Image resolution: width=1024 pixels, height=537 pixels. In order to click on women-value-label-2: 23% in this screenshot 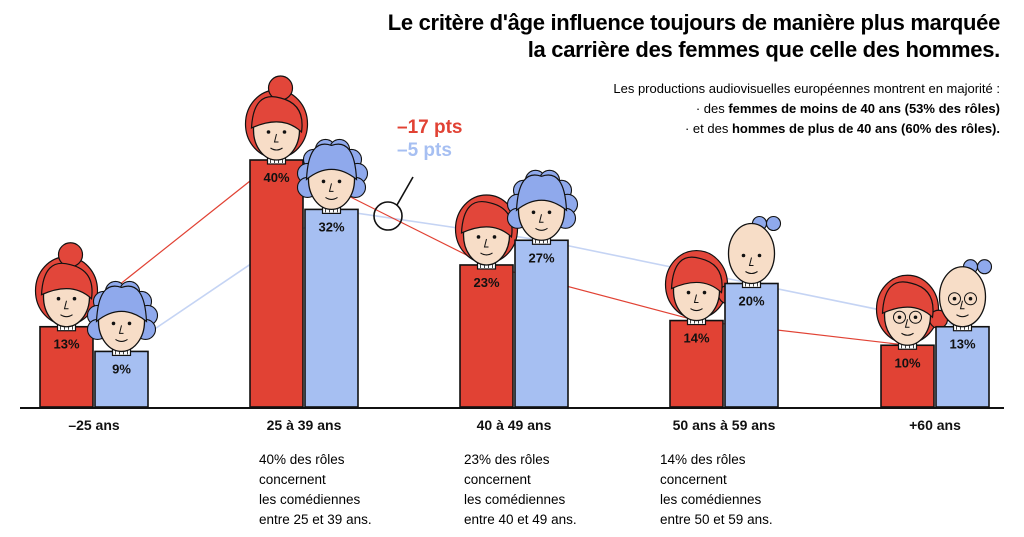, I will do `click(486, 282)`.